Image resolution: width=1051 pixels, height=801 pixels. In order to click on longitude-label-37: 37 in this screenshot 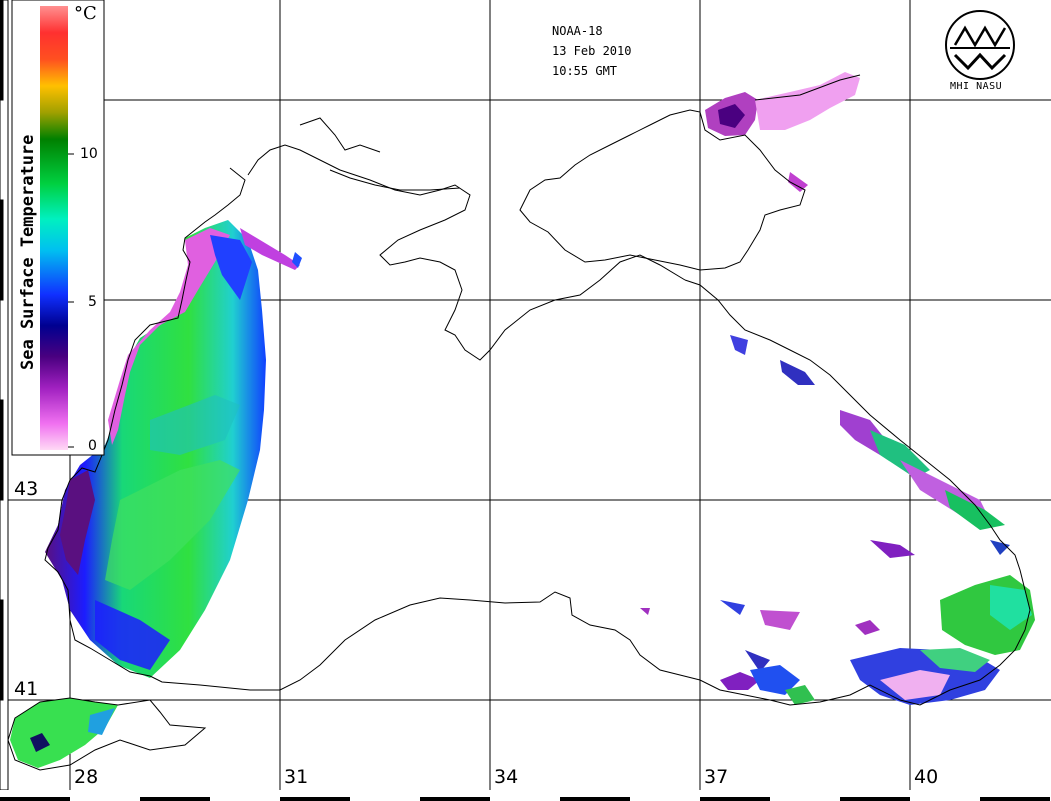, I will do `click(716, 777)`.